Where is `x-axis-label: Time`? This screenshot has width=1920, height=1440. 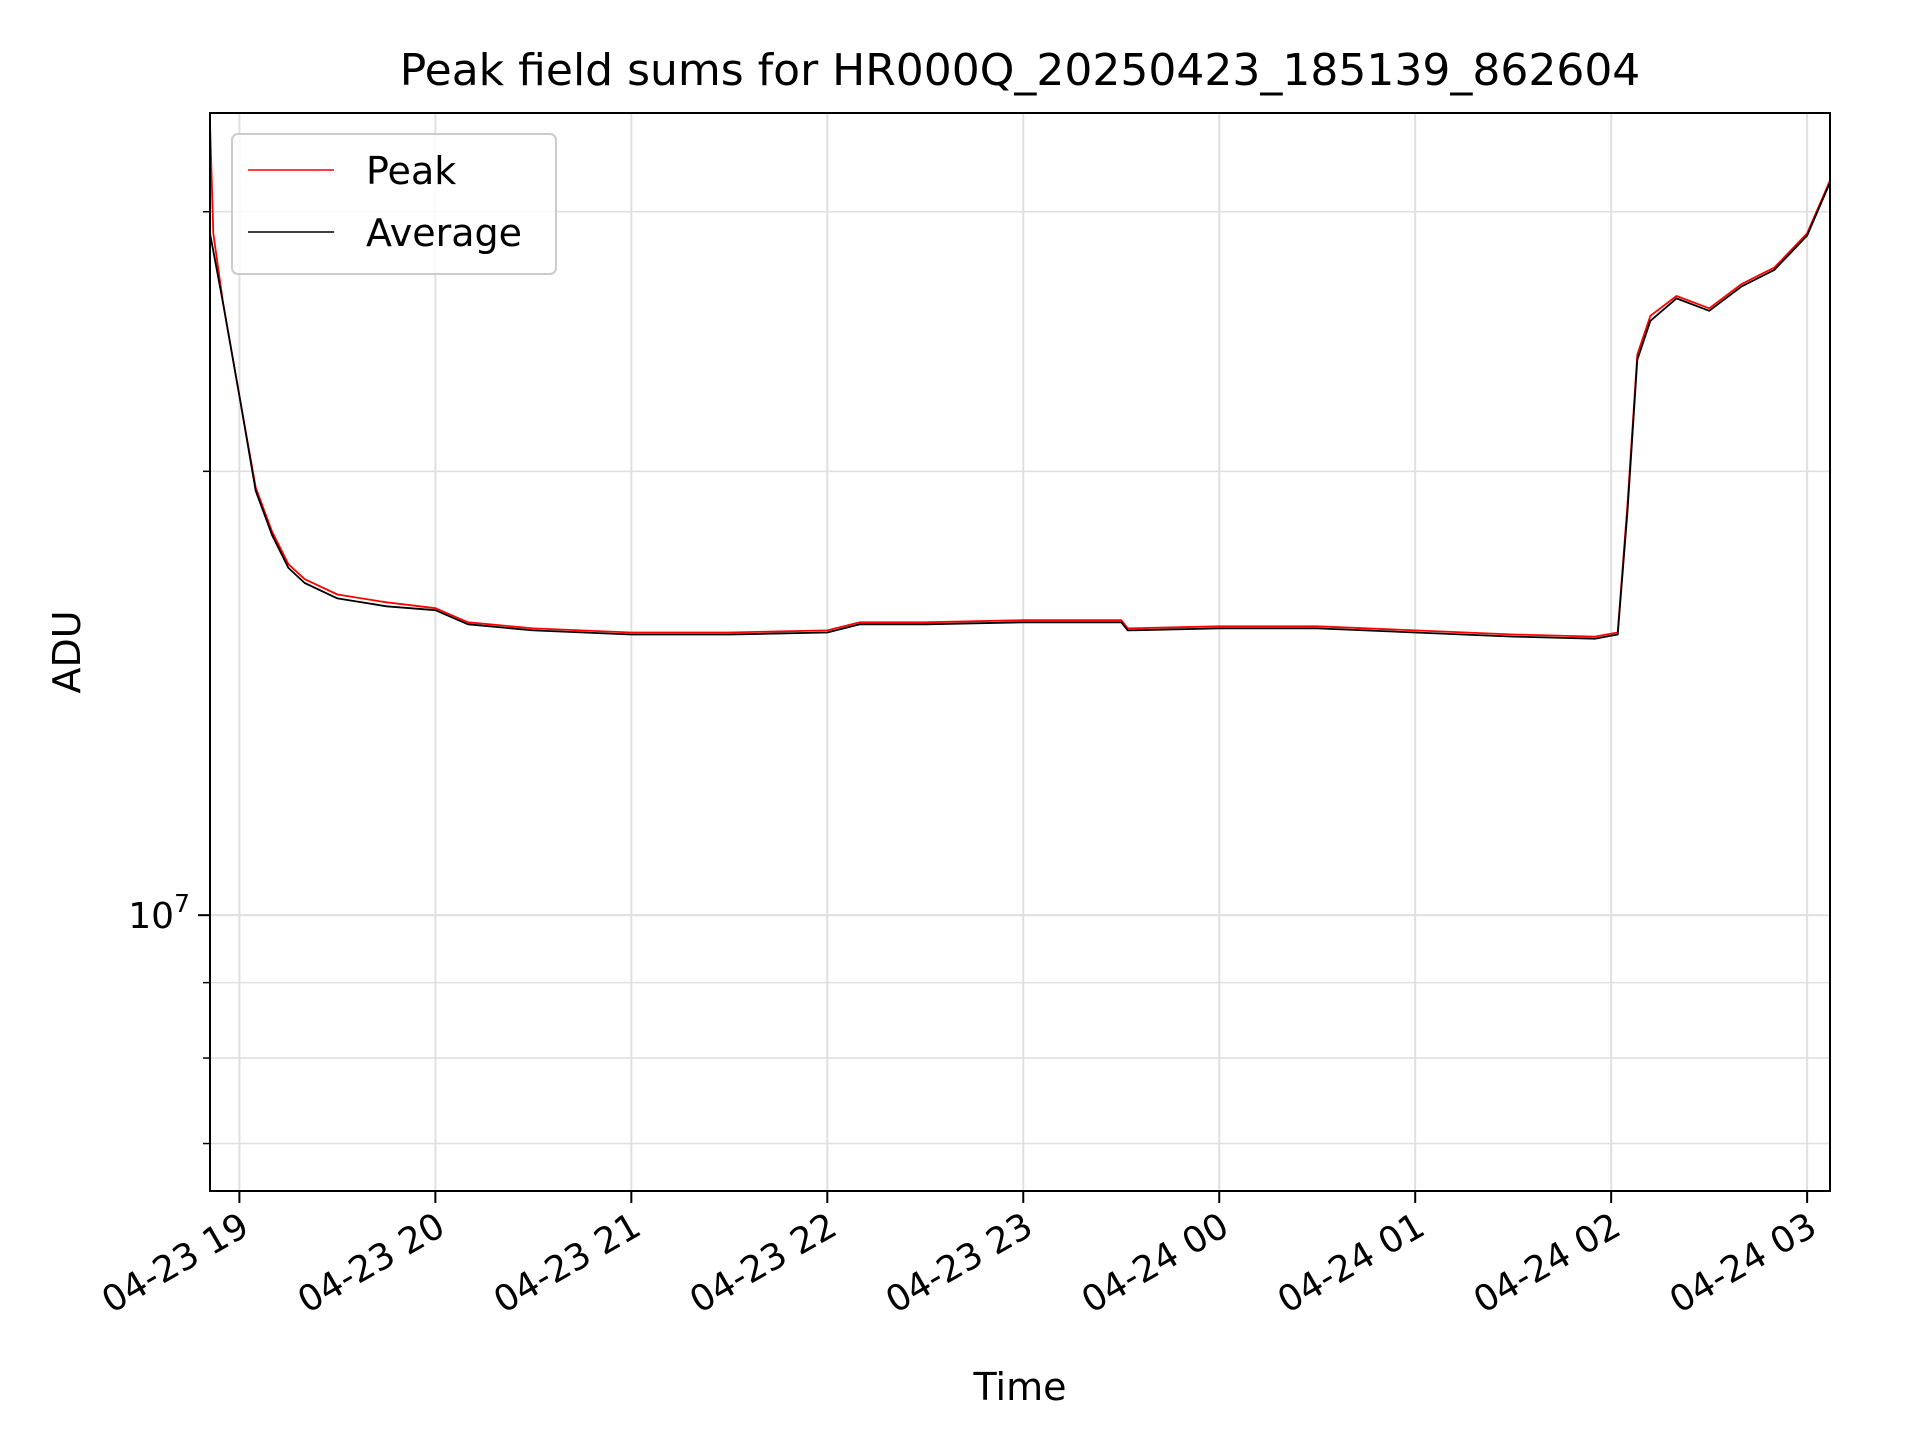
x-axis-label: Time is located at coordinates (1020, 1387).